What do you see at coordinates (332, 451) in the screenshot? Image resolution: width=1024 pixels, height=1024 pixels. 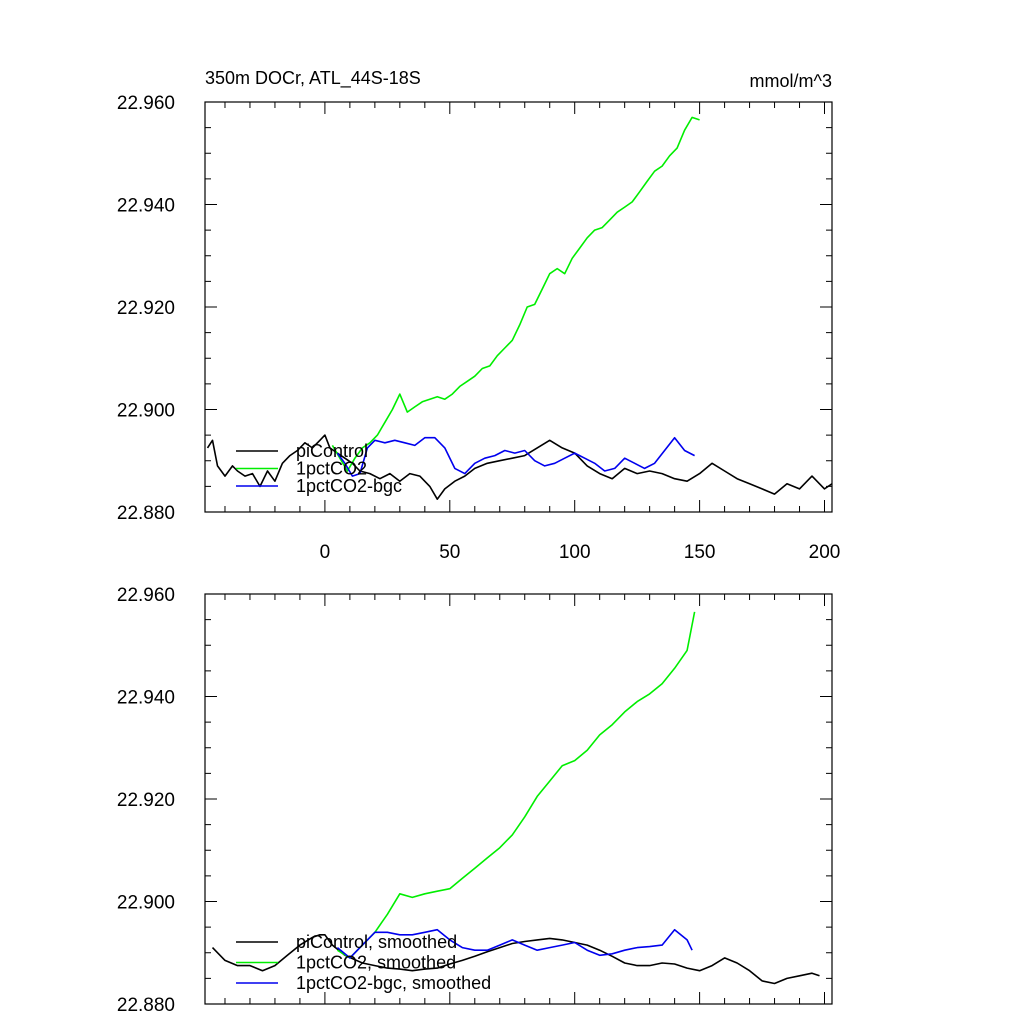 I see `legend-label: piControl` at bounding box center [332, 451].